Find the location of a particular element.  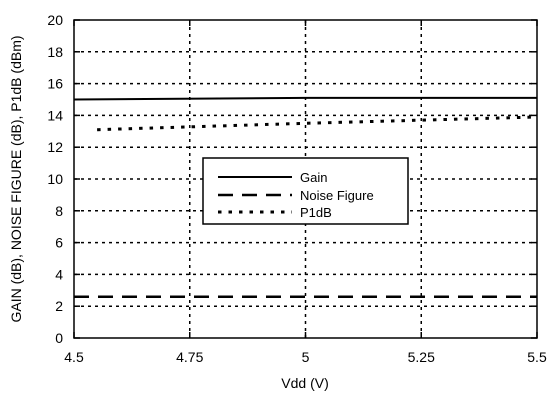

x-tick-label: 5 is located at coordinates (306, 357).